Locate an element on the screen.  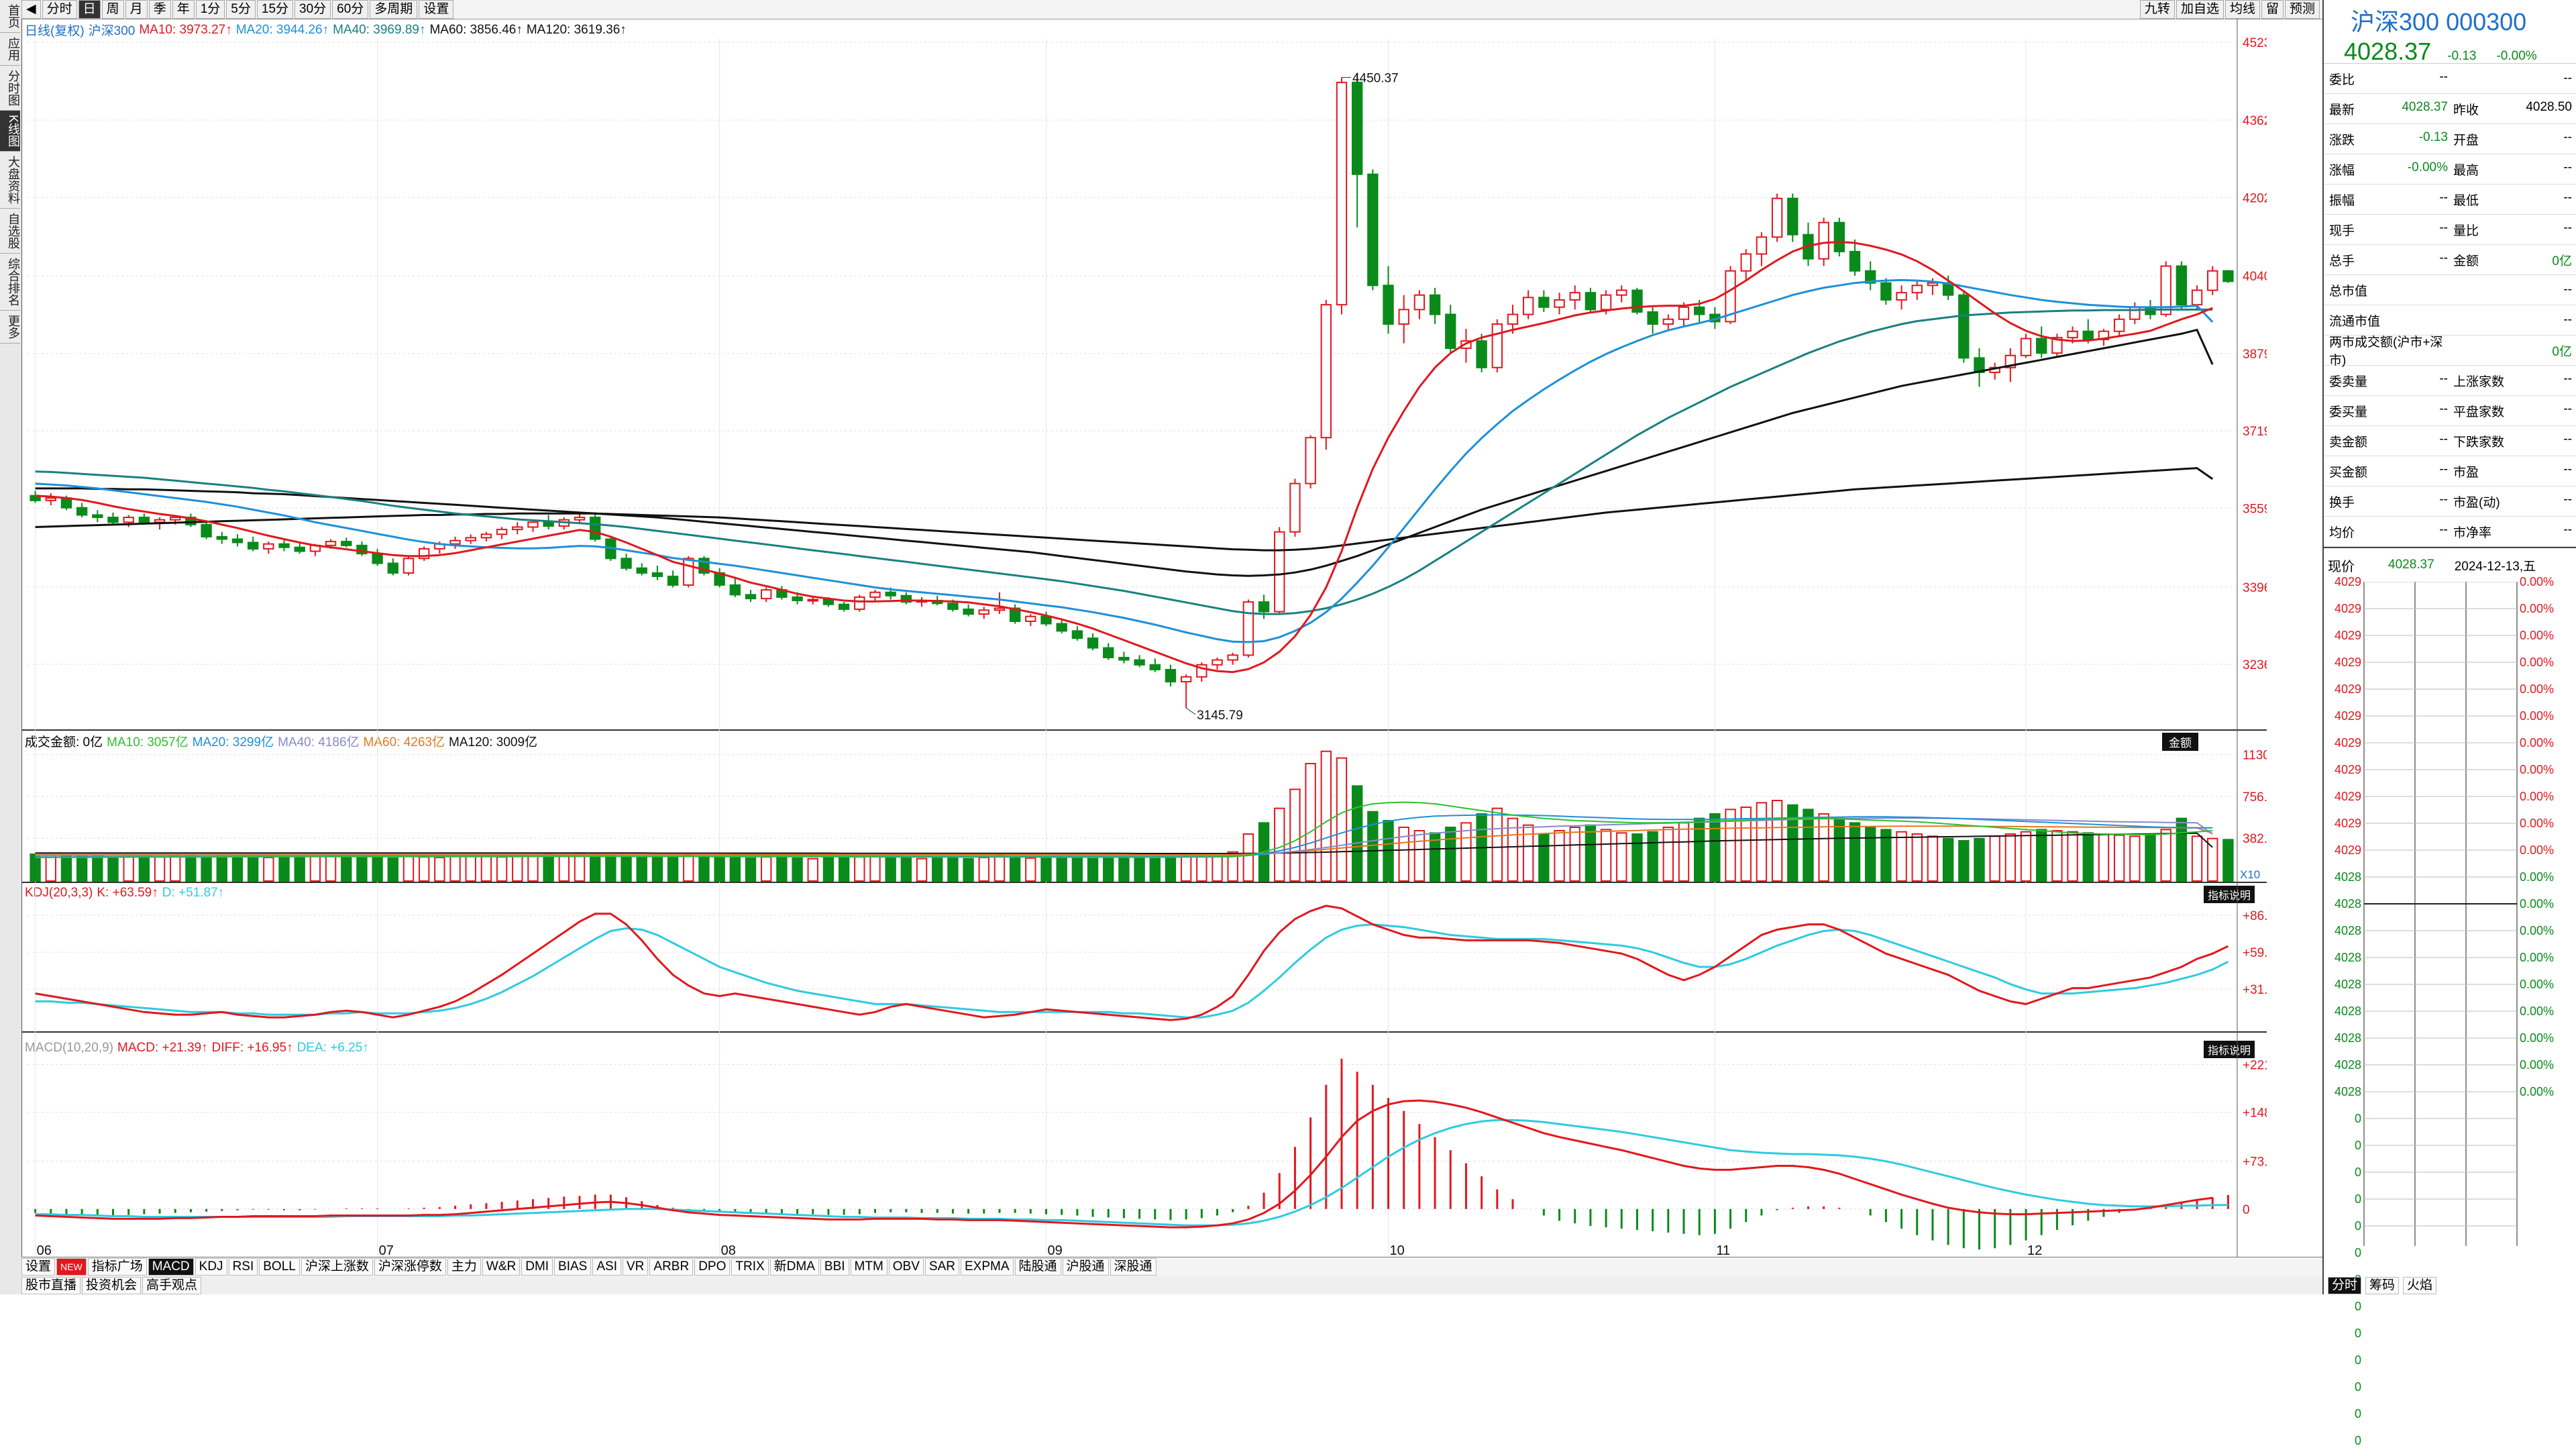
indicator-tab-19: BBI is located at coordinates (834, 1267).